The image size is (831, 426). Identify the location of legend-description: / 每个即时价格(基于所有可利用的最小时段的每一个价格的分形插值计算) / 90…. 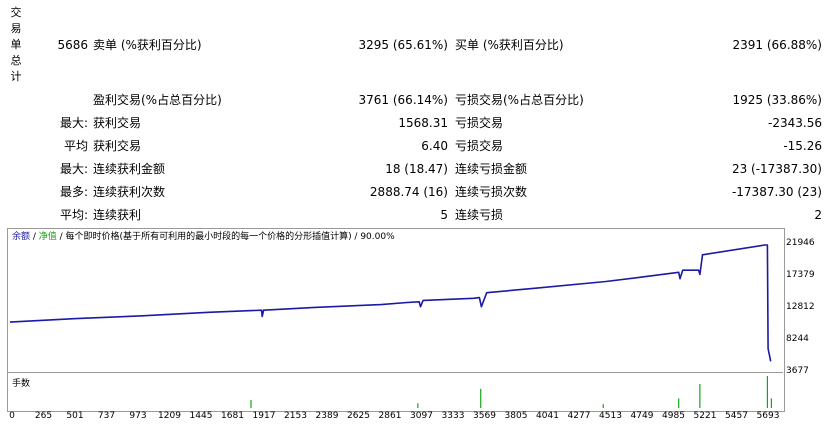
(225, 237).